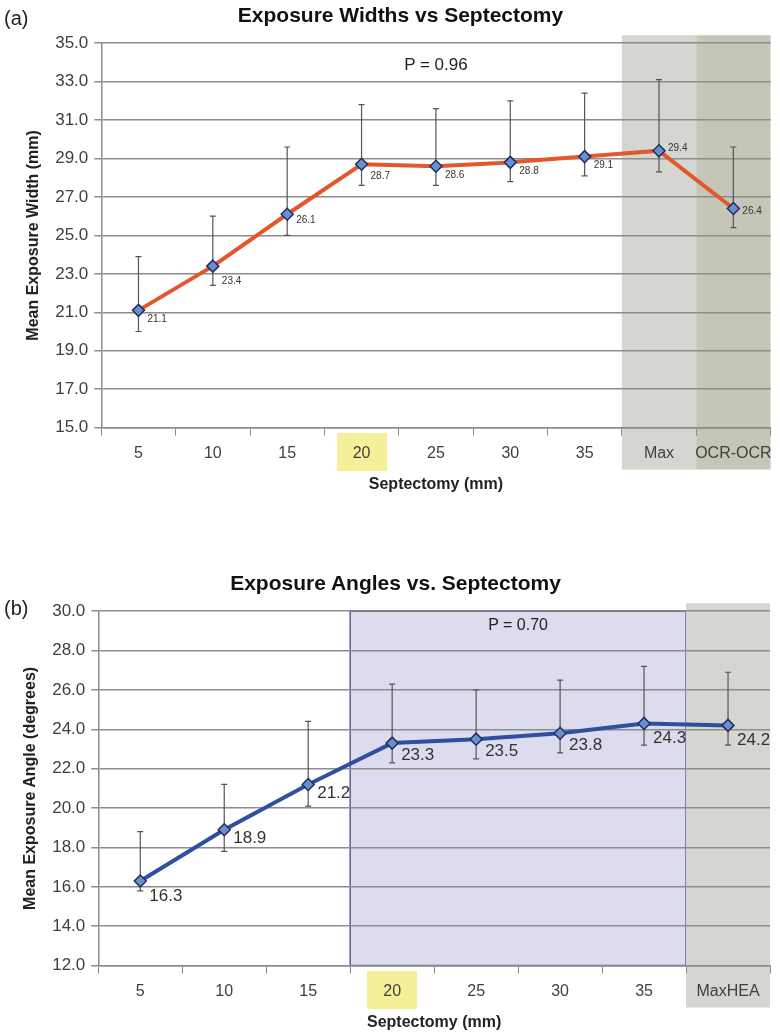 This screenshot has width=780, height=1036. I want to click on data-label: 18.9, so click(250, 838).